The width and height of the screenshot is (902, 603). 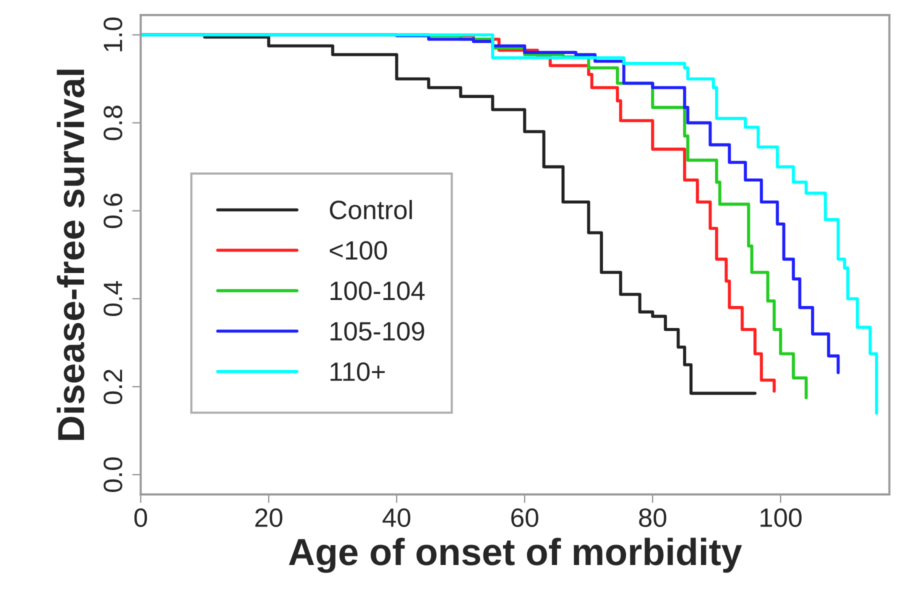 I want to click on y-tick-label: 1.0, so click(x=113, y=35).